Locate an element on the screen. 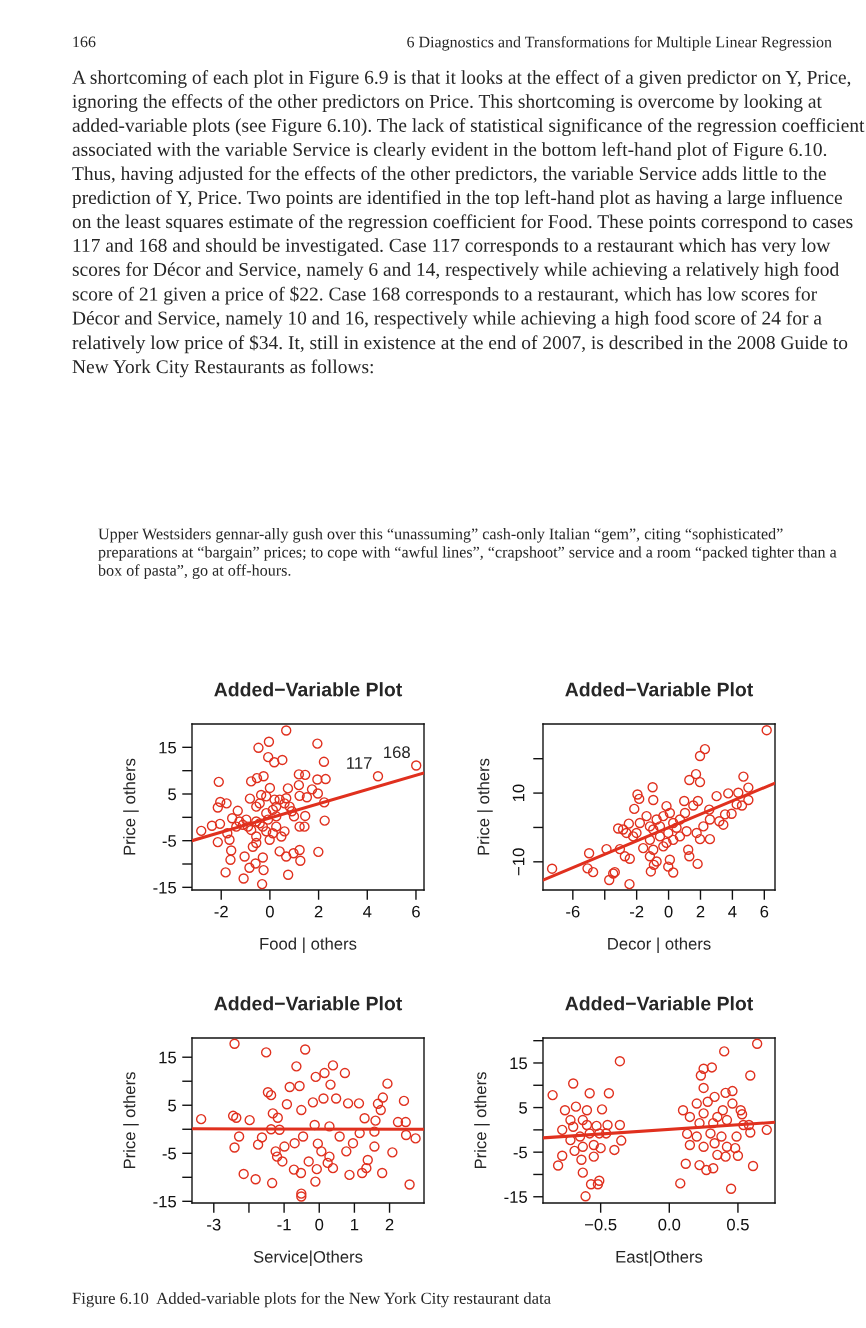 Image resolution: width=866 pixels, height=1328 pixels. annotation: 117 is located at coordinates (359, 763).